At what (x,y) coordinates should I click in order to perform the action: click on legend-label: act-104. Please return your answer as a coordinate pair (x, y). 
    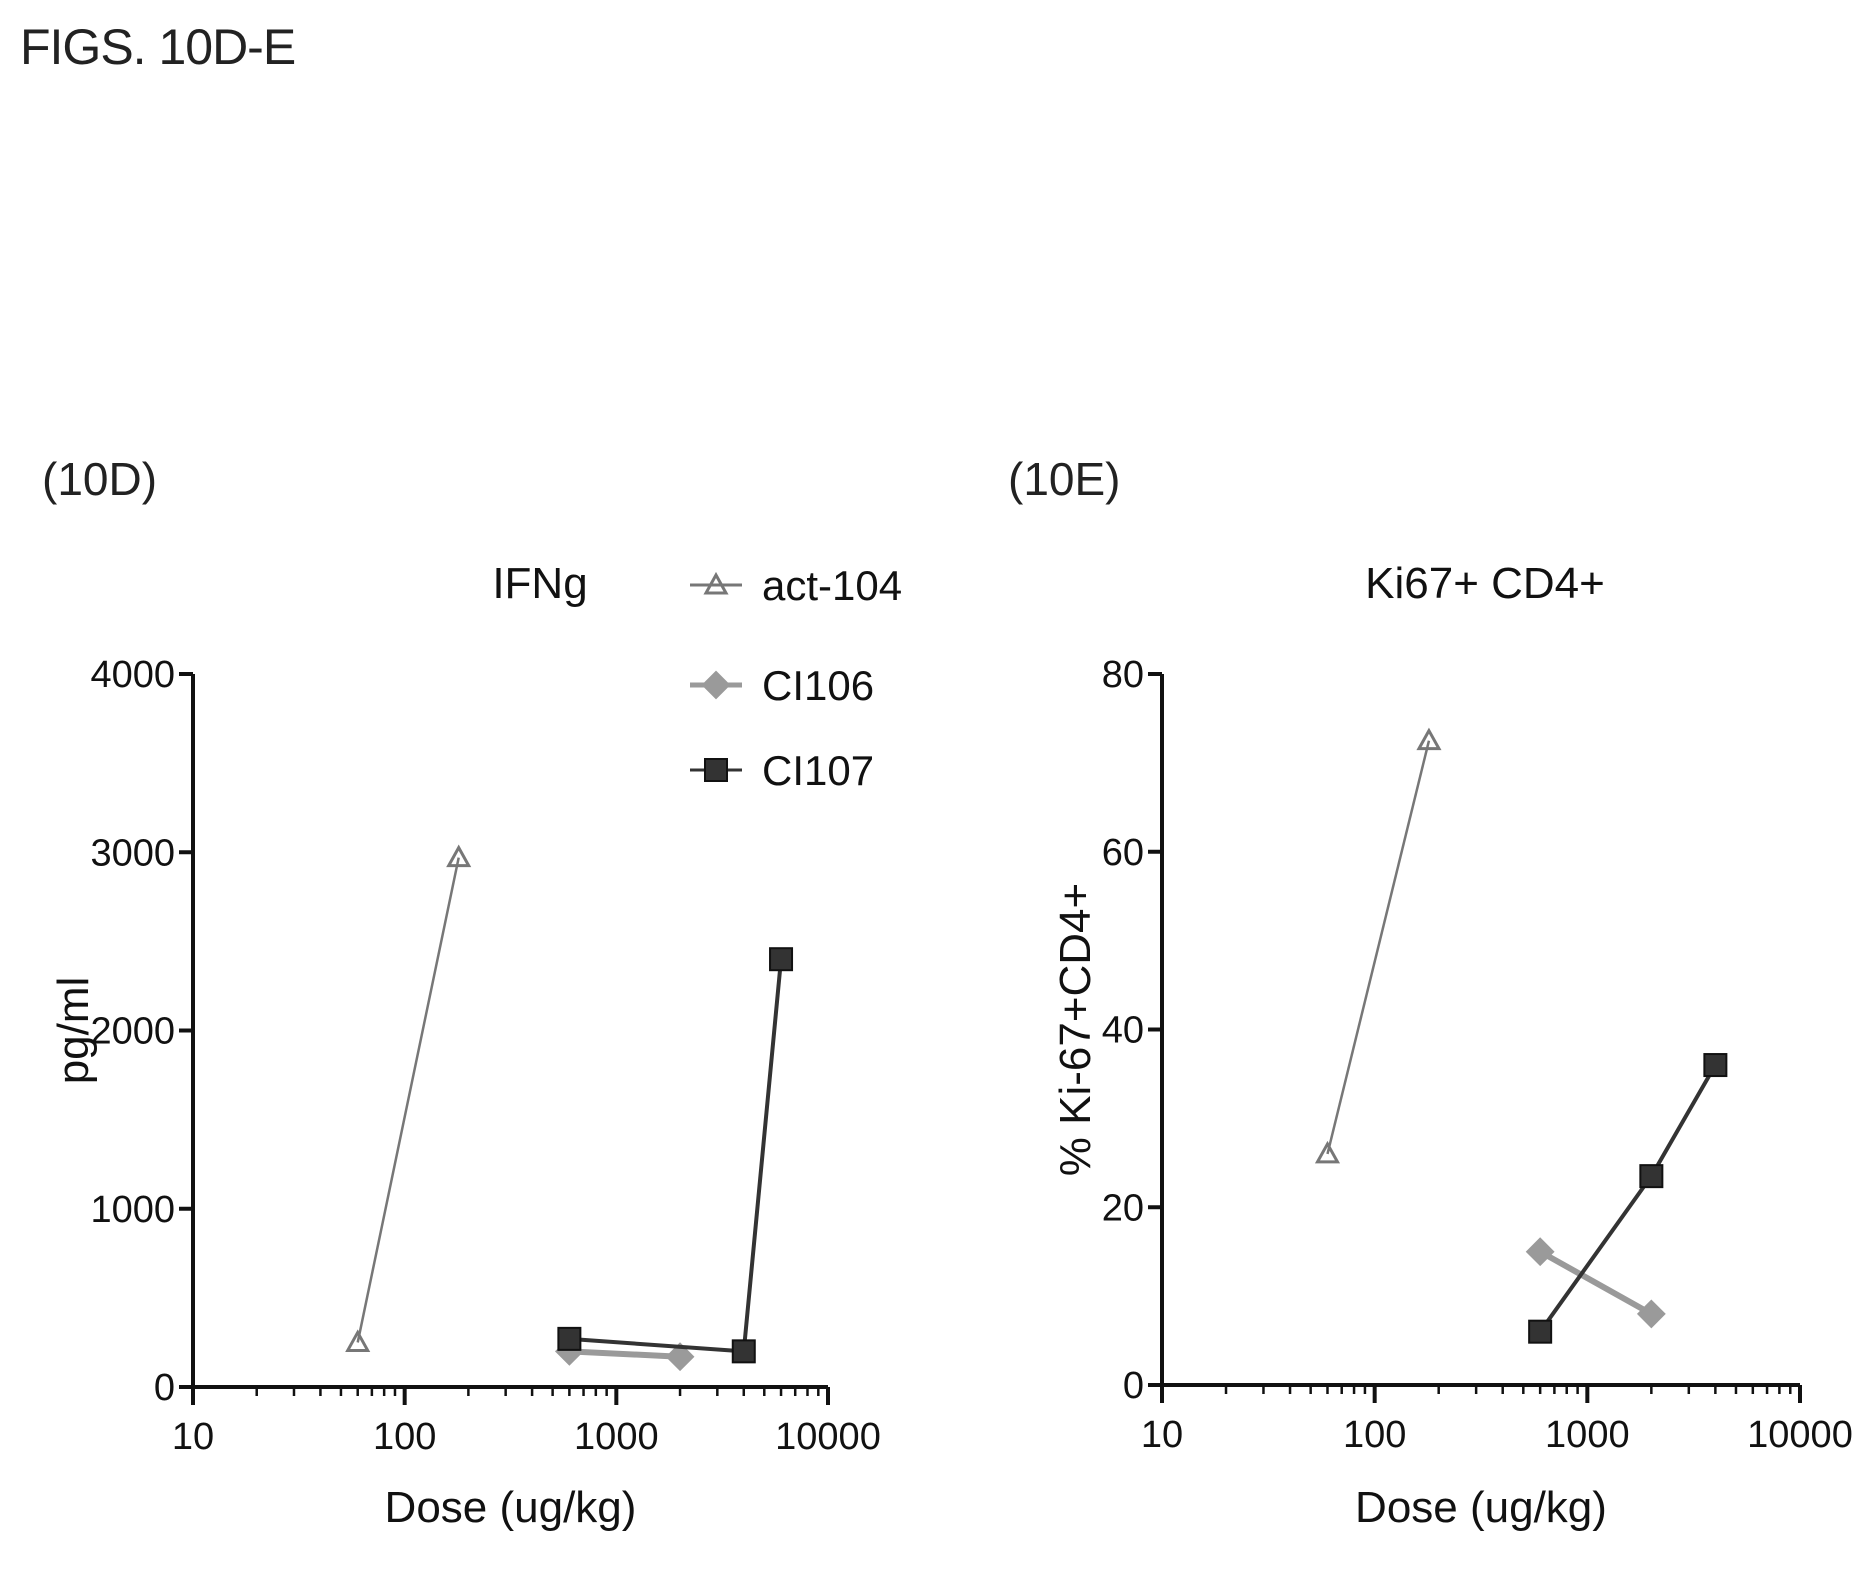
    Looking at the image, I should click on (832, 585).